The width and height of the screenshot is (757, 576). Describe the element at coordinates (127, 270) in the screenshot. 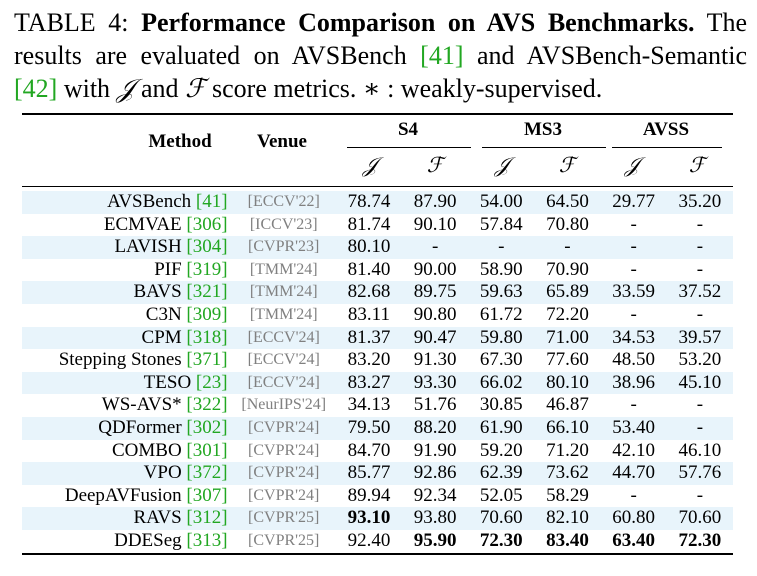

I see `method-cell: PIF [319]` at that location.